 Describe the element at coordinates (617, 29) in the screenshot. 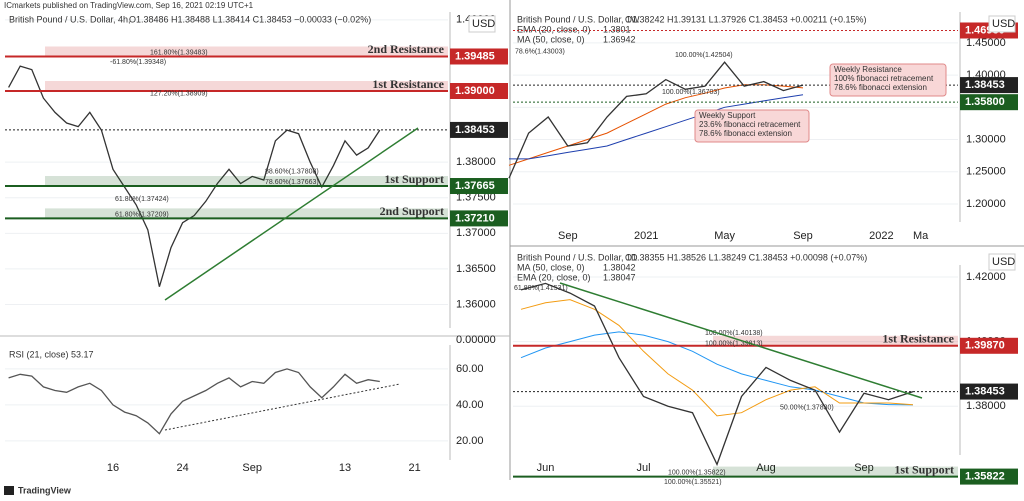

I see `legend-value: 1.3801` at that location.